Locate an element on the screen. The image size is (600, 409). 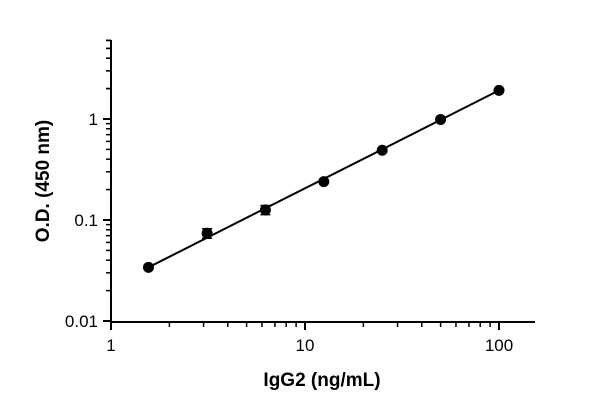
x-tick-label: 10 is located at coordinates (305, 345).